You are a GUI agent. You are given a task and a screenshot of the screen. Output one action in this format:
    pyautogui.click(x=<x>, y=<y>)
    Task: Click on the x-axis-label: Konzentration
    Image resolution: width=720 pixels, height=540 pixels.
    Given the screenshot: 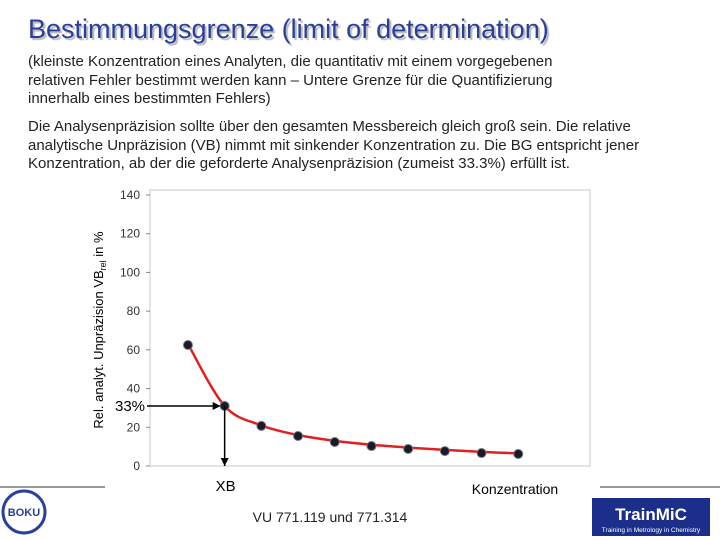 What is the action you would take?
    pyautogui.click(x=515, y=489)
    